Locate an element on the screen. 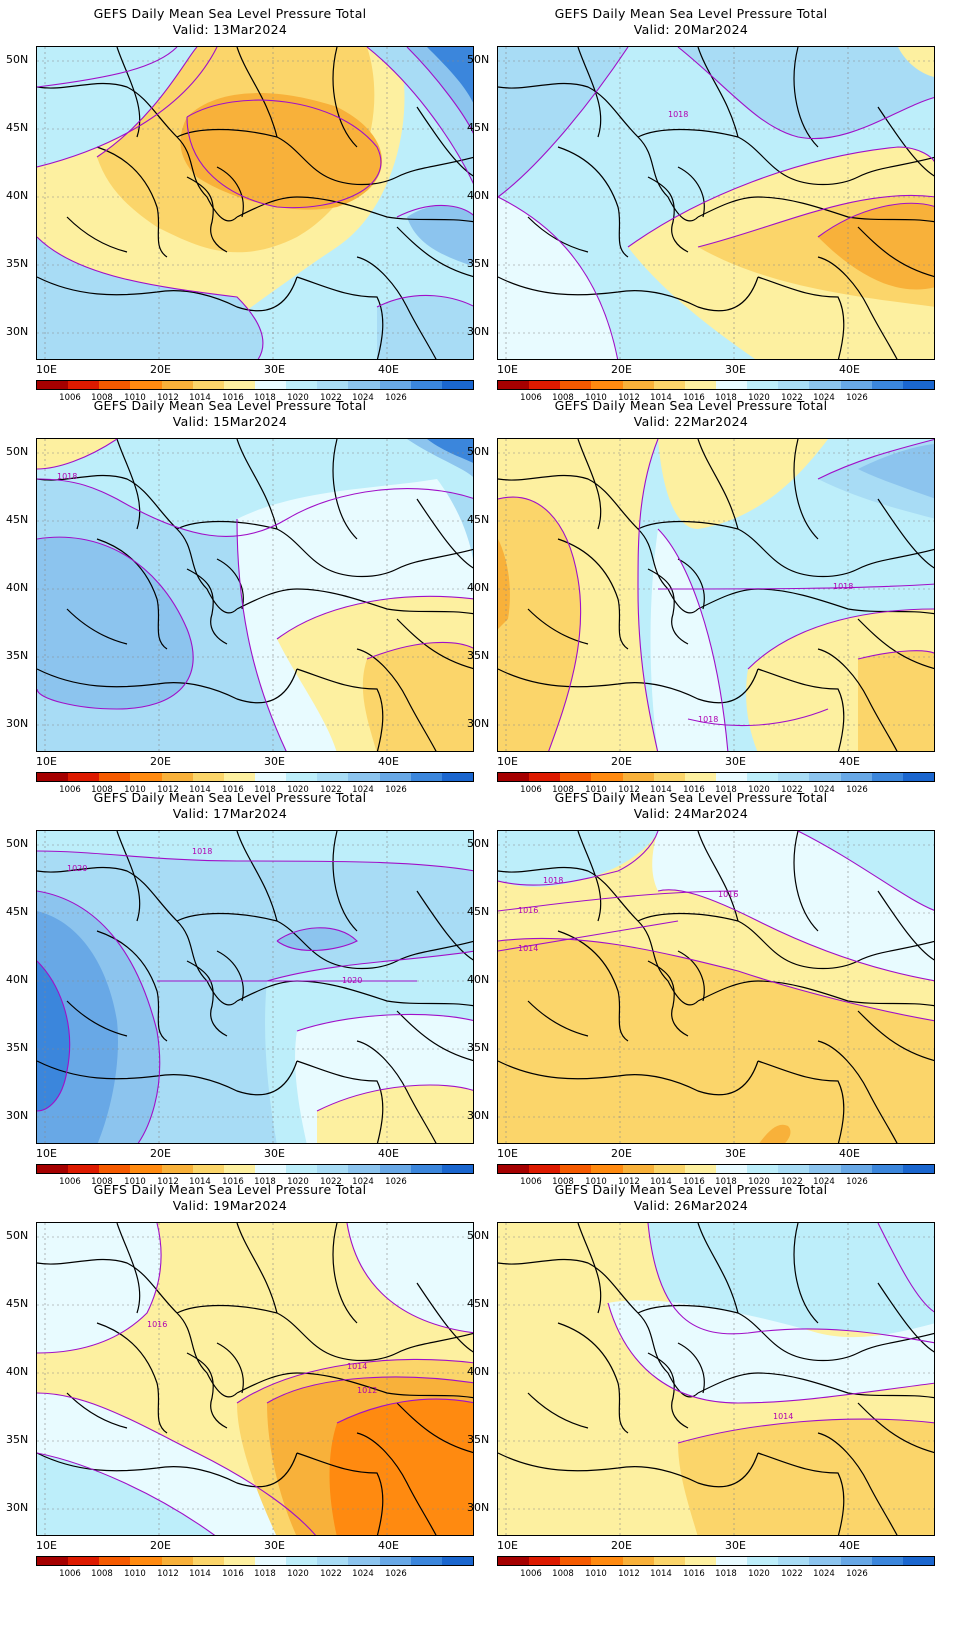 The width and height of the screenshot is (964, 1640). panel-title: GEFS Daily Mean Sea Level Pressure Total is located at coordinates (691, 13).